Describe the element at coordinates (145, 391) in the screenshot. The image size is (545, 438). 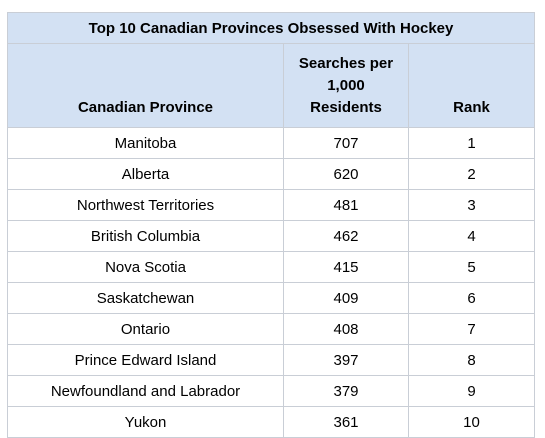
I see `cell-province: Newfoundland and Labrador` at that location.